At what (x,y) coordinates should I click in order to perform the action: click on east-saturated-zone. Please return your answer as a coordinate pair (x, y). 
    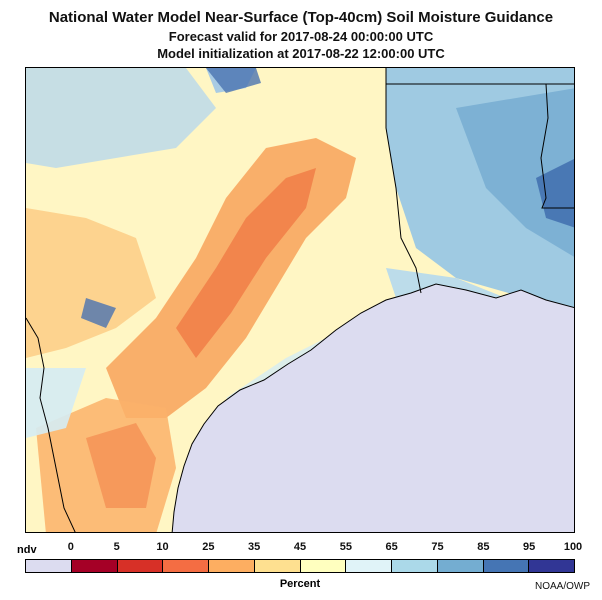
    Looking at the image, I should click on (555, 193).